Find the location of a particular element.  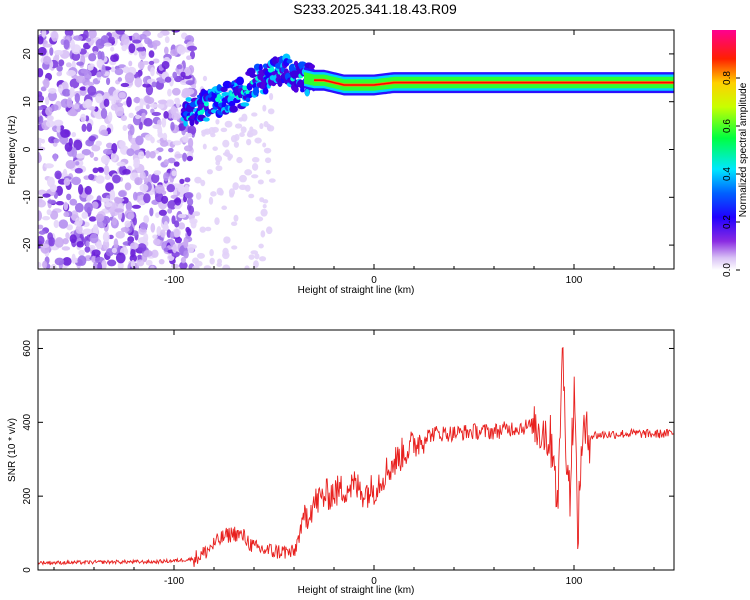

colorbar-label: Normalized spectral amplitude is located at coordinates (743, 149).